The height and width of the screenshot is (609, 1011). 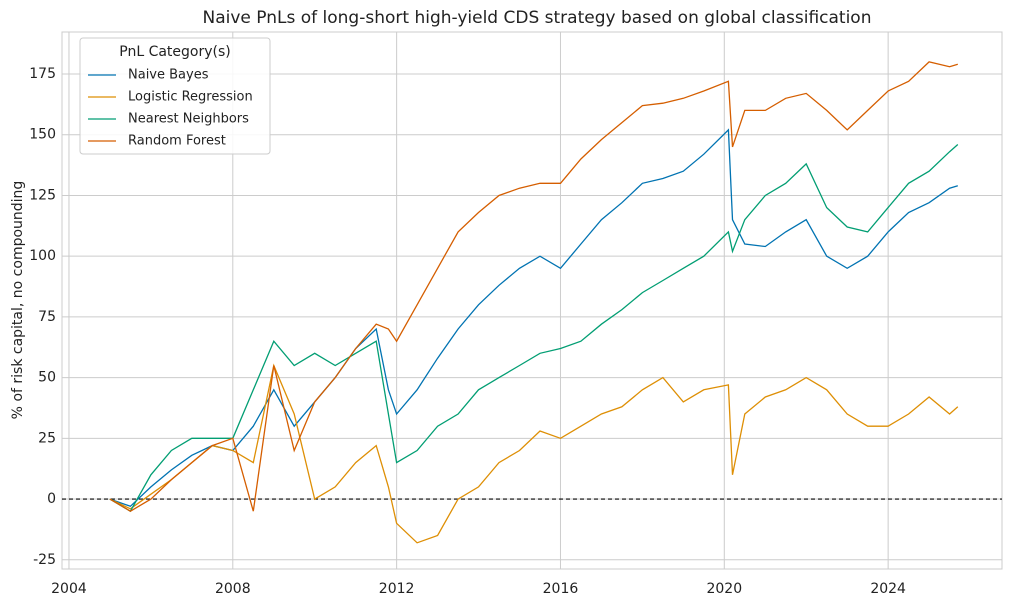 What do you see at coordinates (175, 52) in the screenshot?
I see `legend-title: PnL Category(s)` at bounding box center [175, 52].